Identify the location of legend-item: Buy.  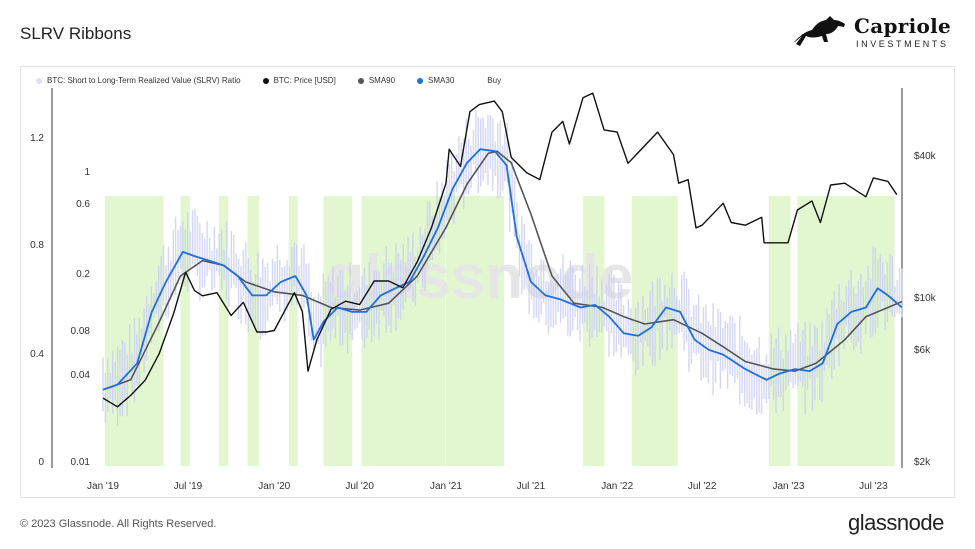
(488, 80).